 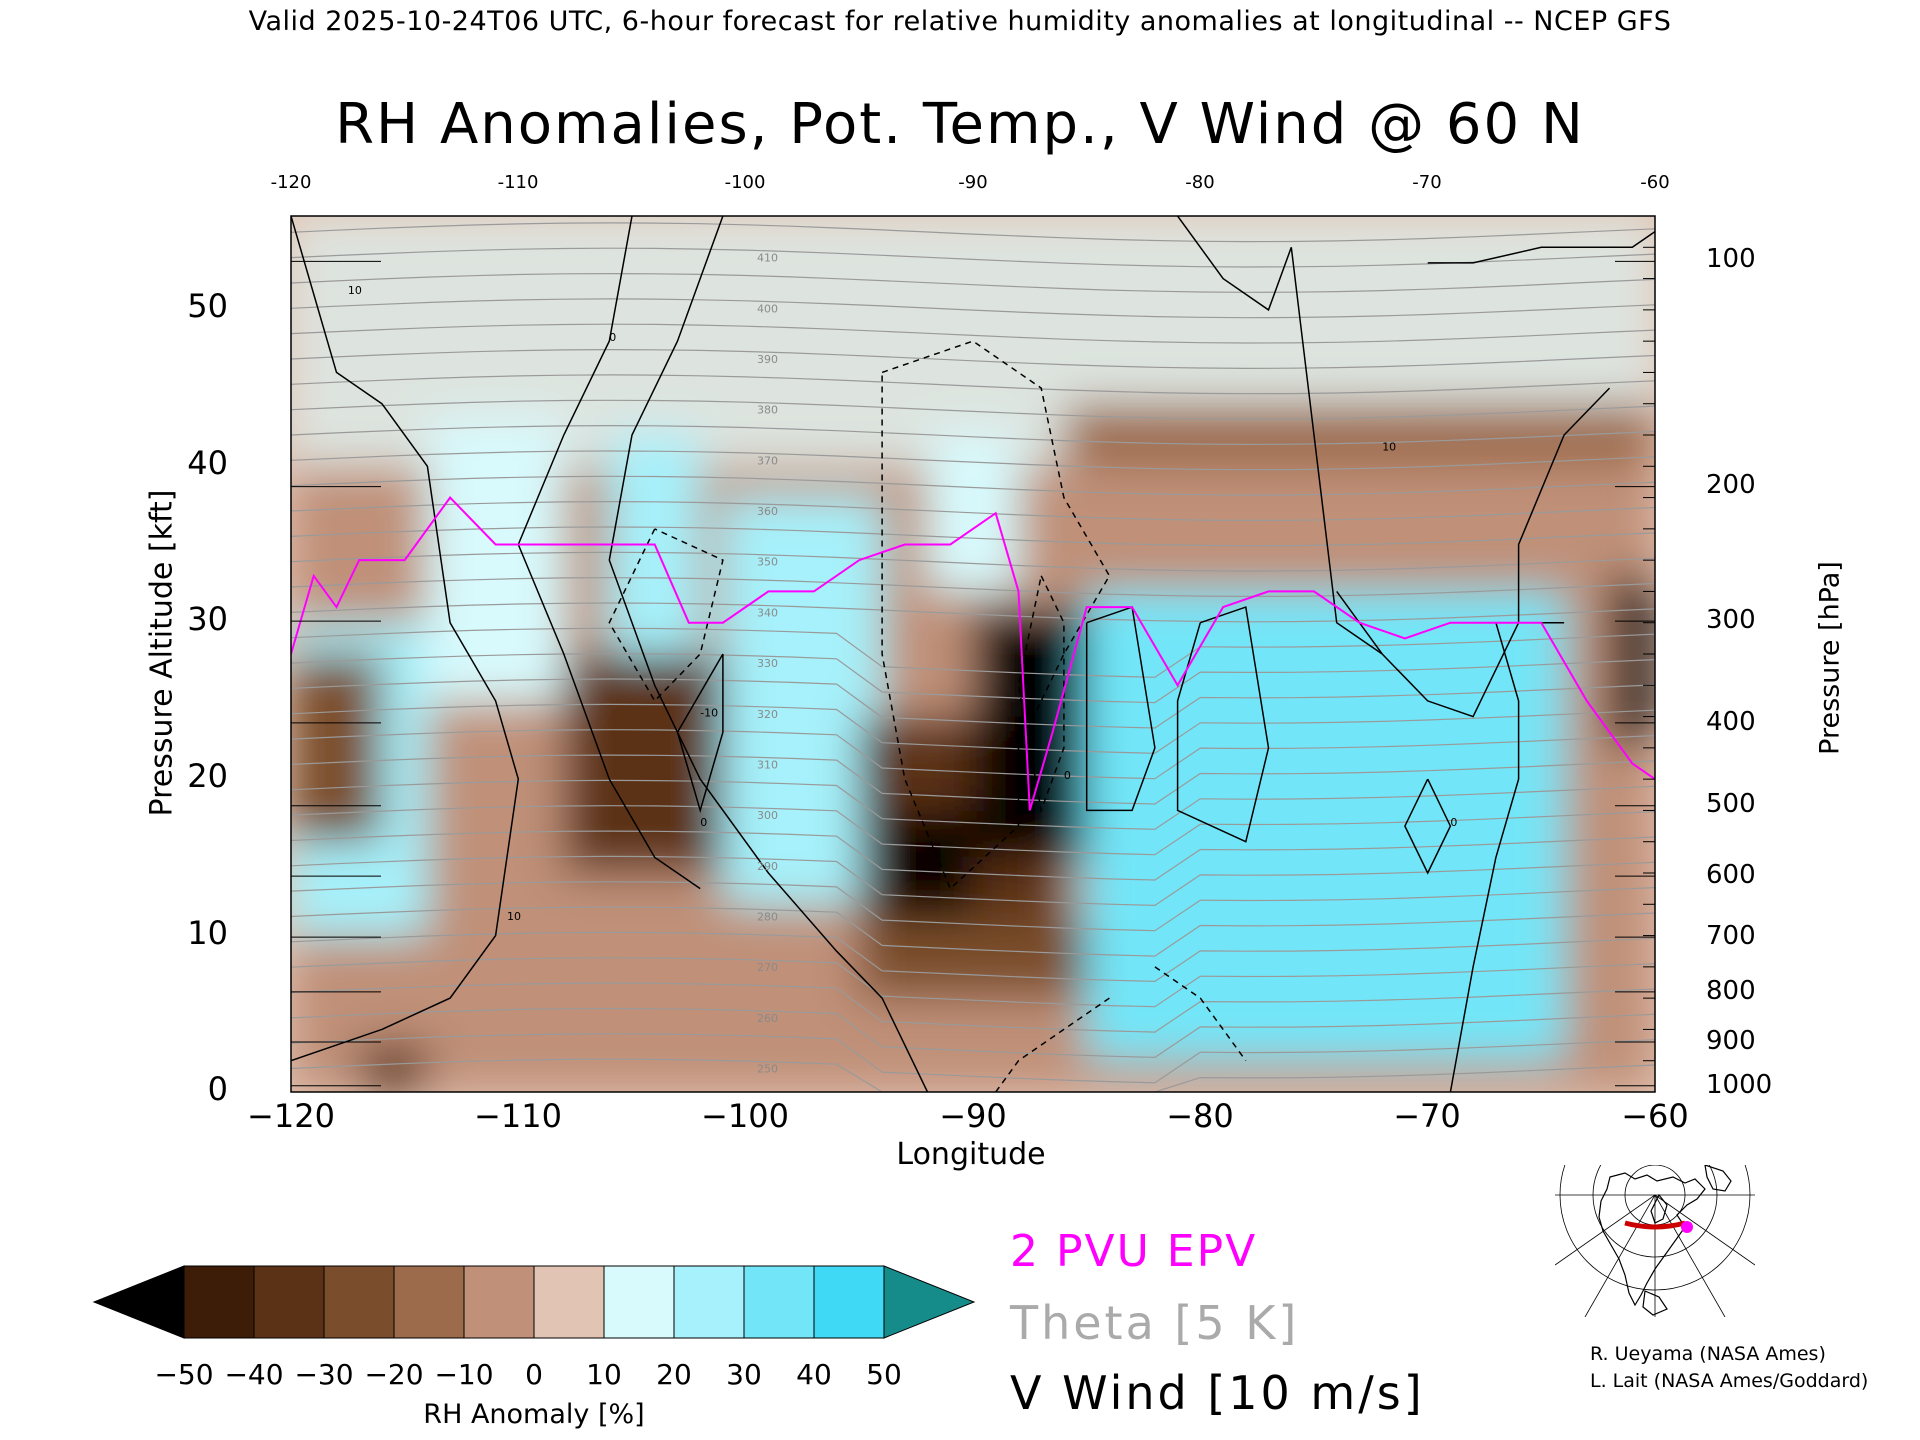 I want to click on credit-line: L. Lait (NASA Ames/Goddard), so click(x=1729, y=1381).